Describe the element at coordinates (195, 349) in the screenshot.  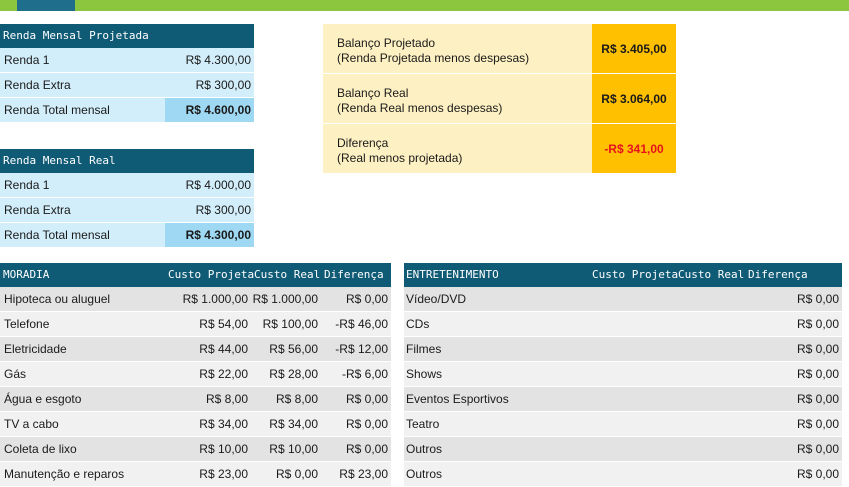
I see `table-row: Eletricidade R$ 44,00 R$ 56,00 -R$ 12,00` at that location.